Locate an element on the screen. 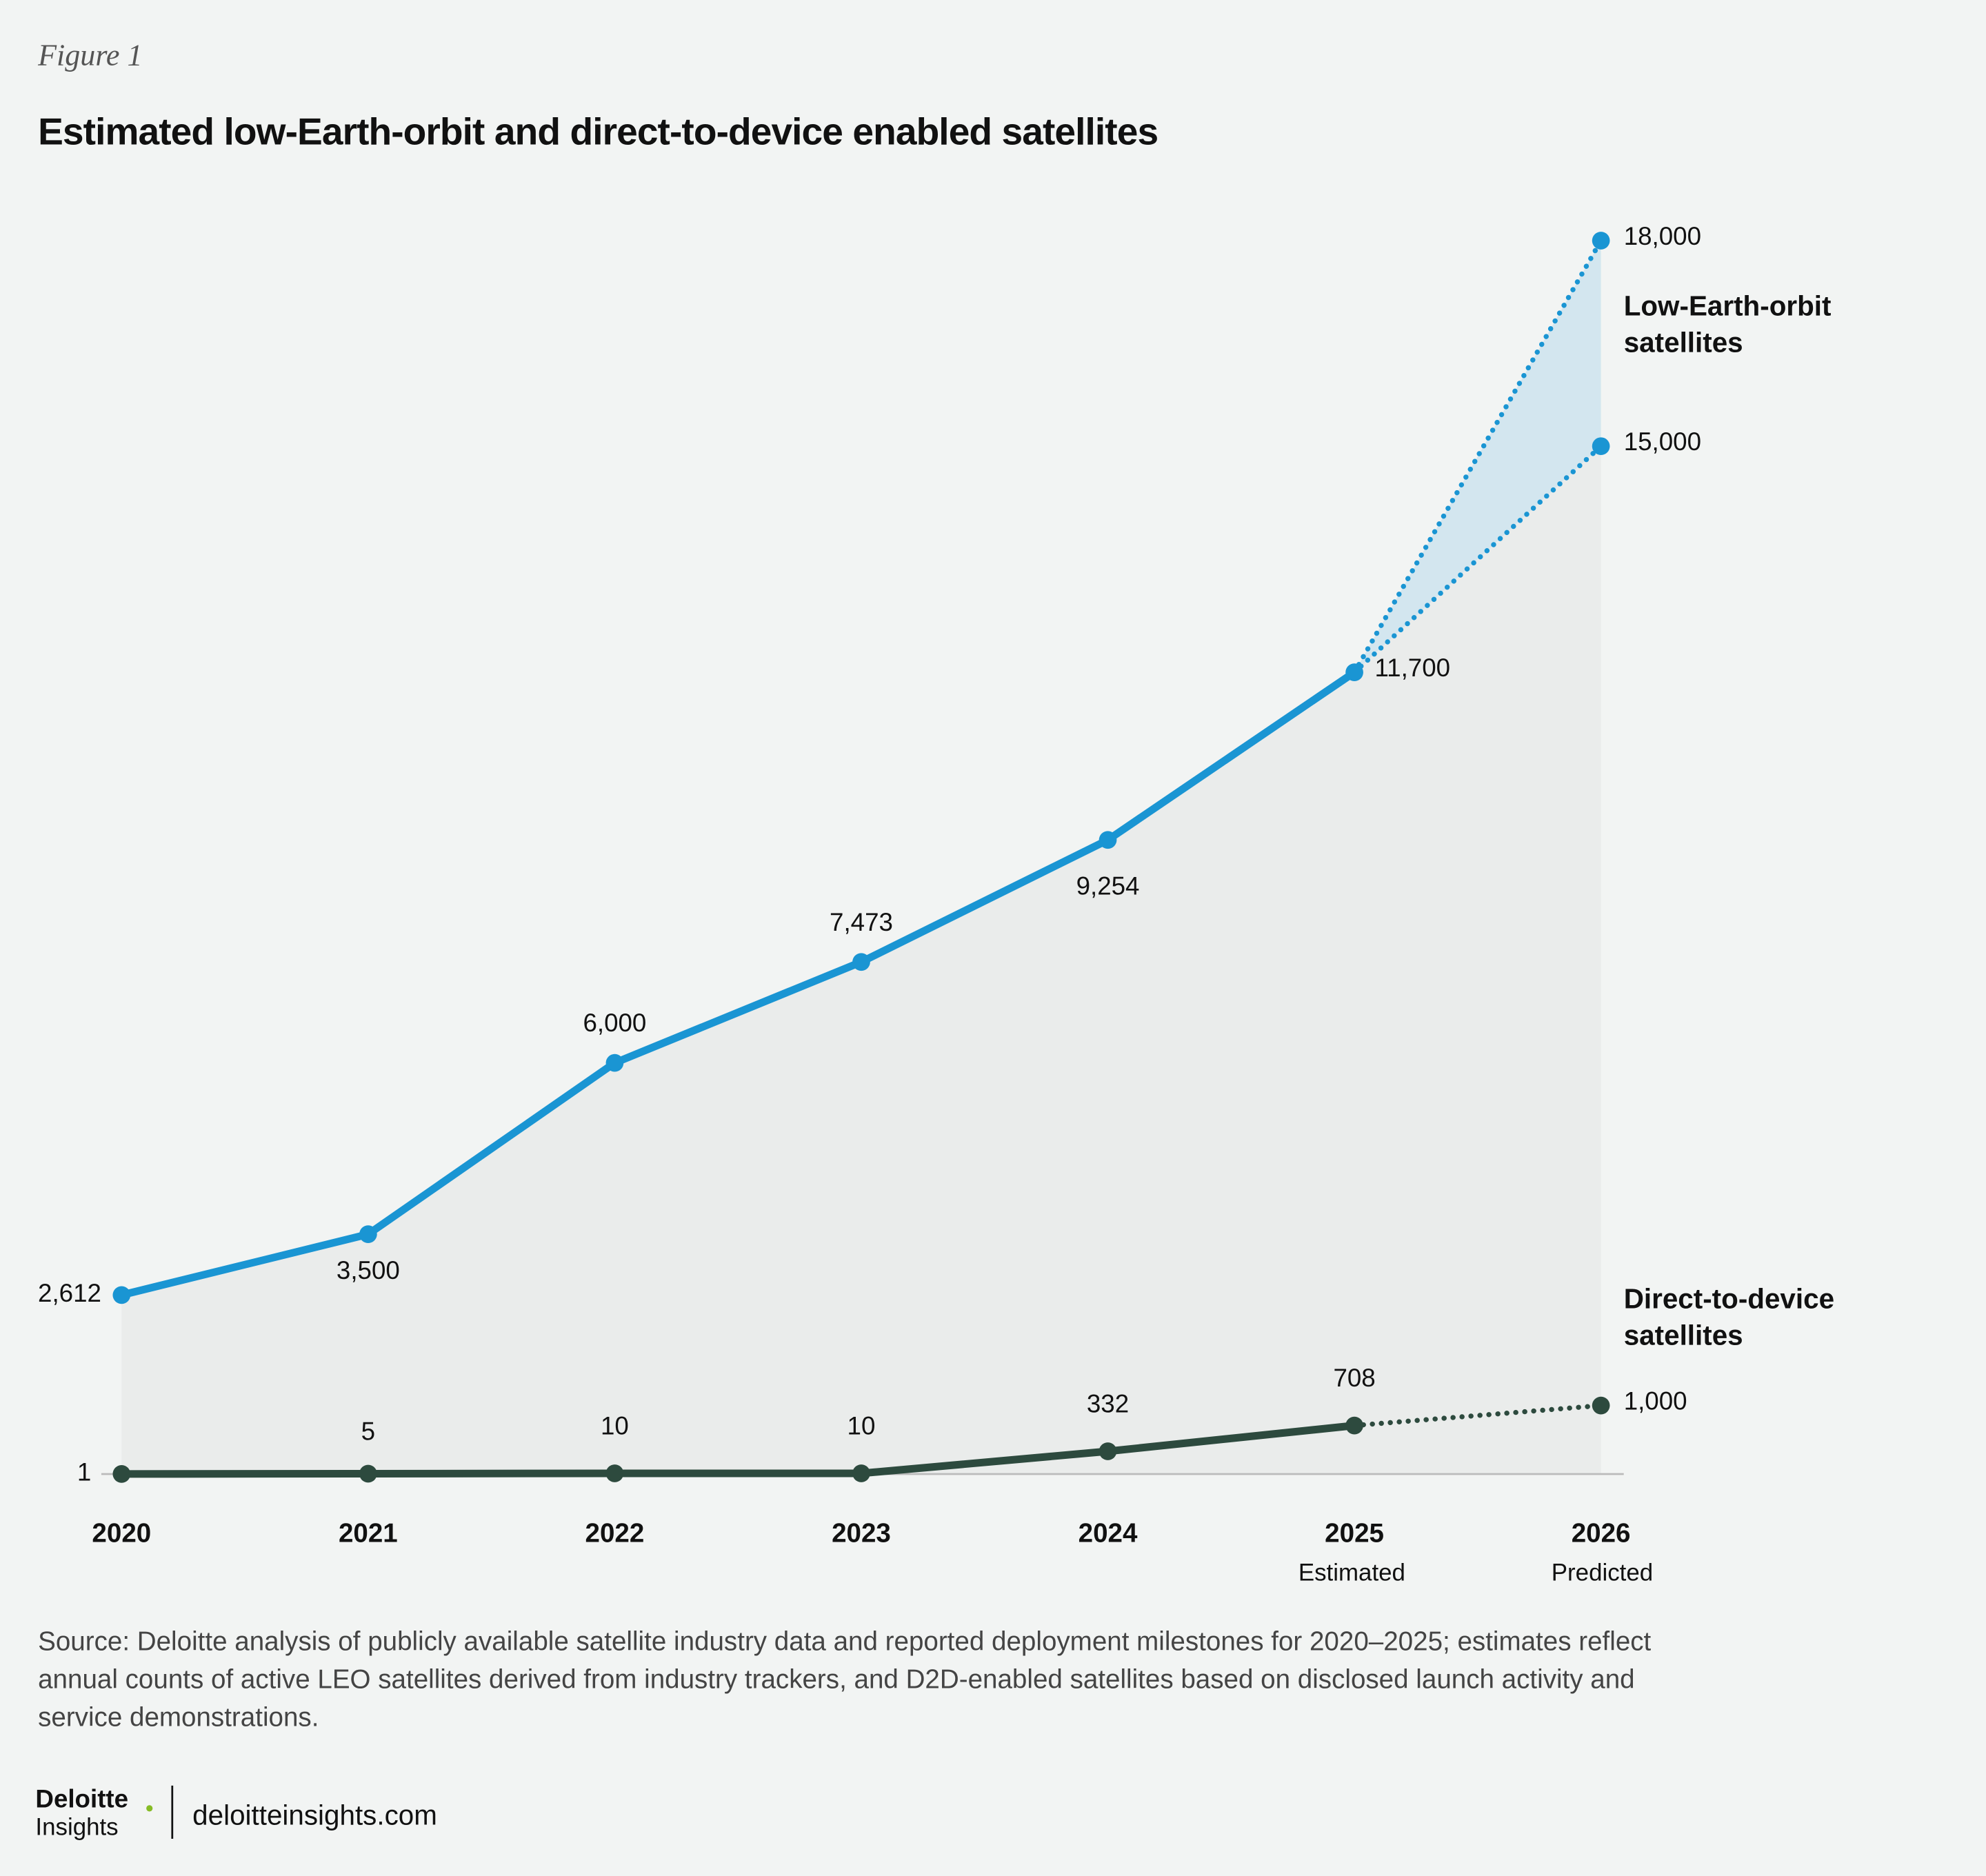  legend-box: Direct-to-device satellites is located at coordinates (1729, 1316).